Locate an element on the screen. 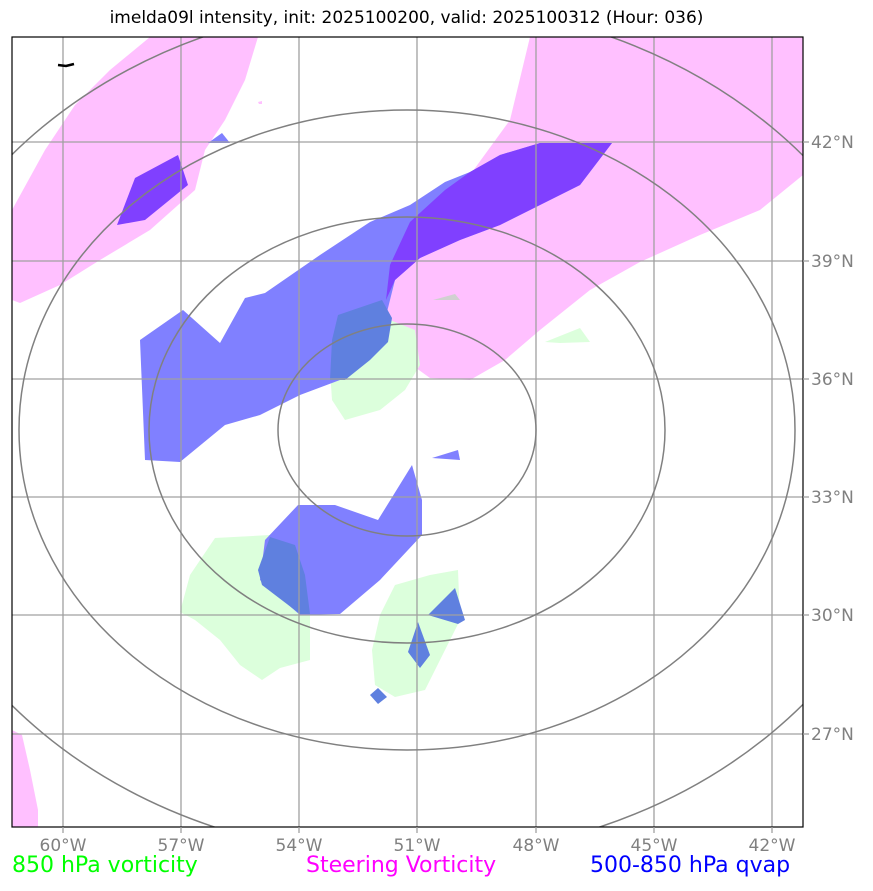 The image size is (873, 891). legend-steering-vorticity: Steering Vorticity is located at coordinates (401, 865).